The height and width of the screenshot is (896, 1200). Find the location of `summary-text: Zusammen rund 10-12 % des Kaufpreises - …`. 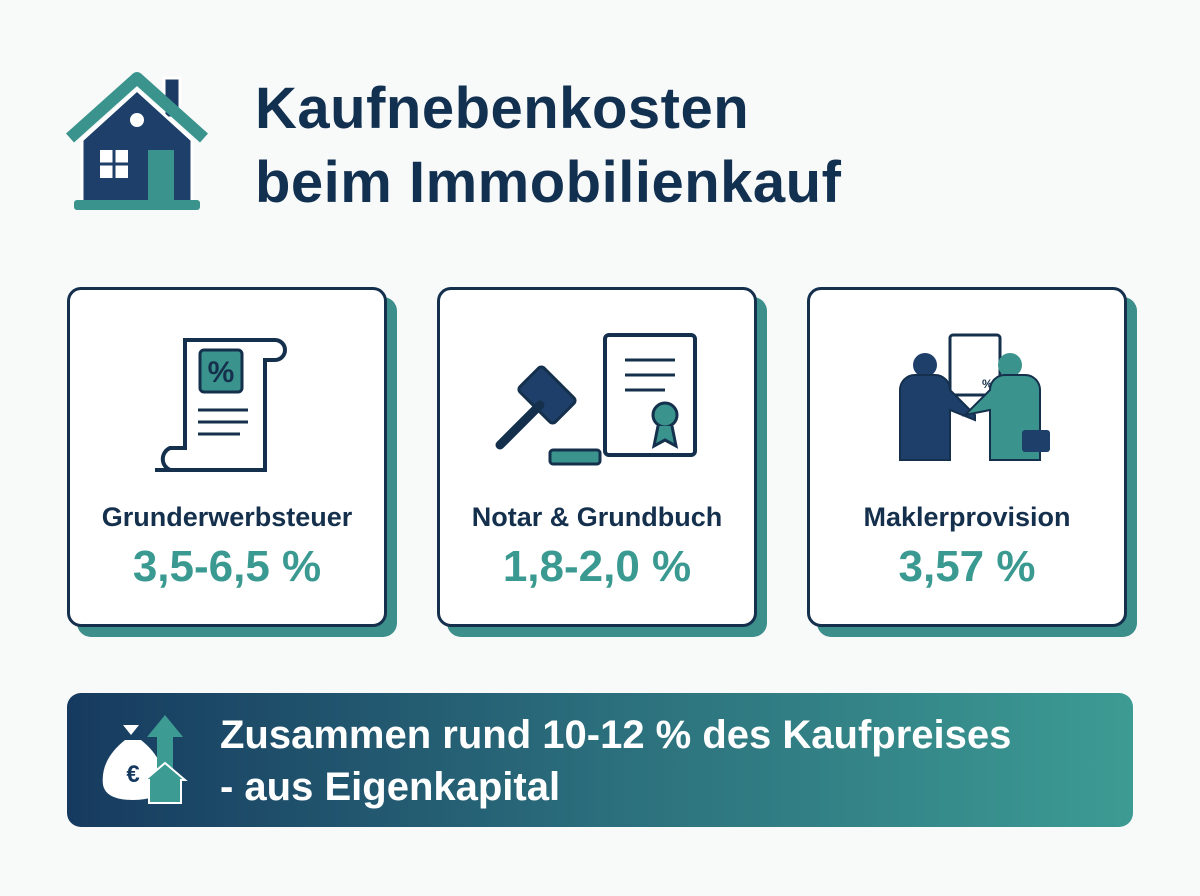

summary-text: Zusammen rund 10-12 % des Kaufpreises - … is located at coordinates (615, 761).